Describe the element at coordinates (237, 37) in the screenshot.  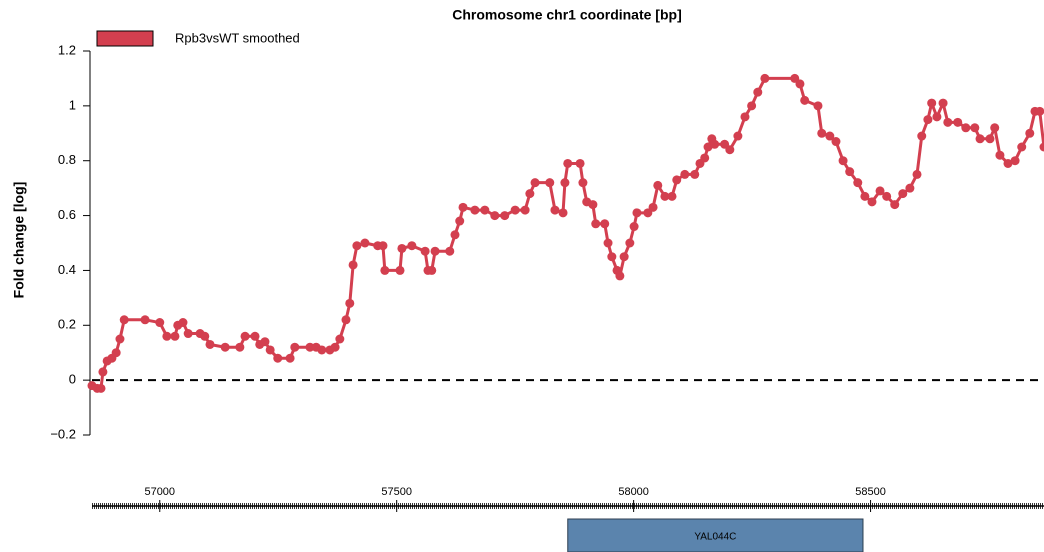
I see `legend-label: Rpb3vsWT smoothed` at that location.